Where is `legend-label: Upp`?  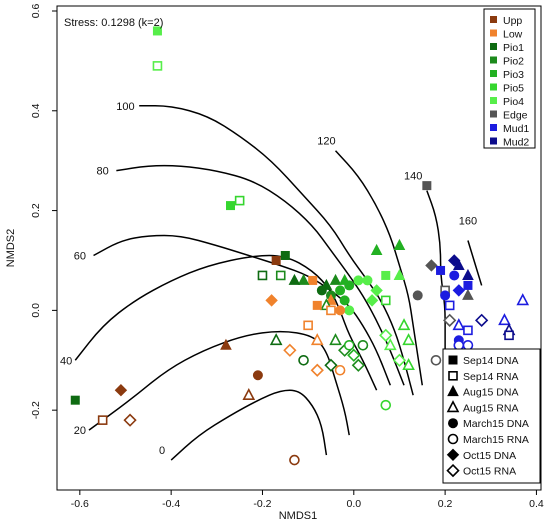 legend-label: Upp is located at coordinates (512, 21).